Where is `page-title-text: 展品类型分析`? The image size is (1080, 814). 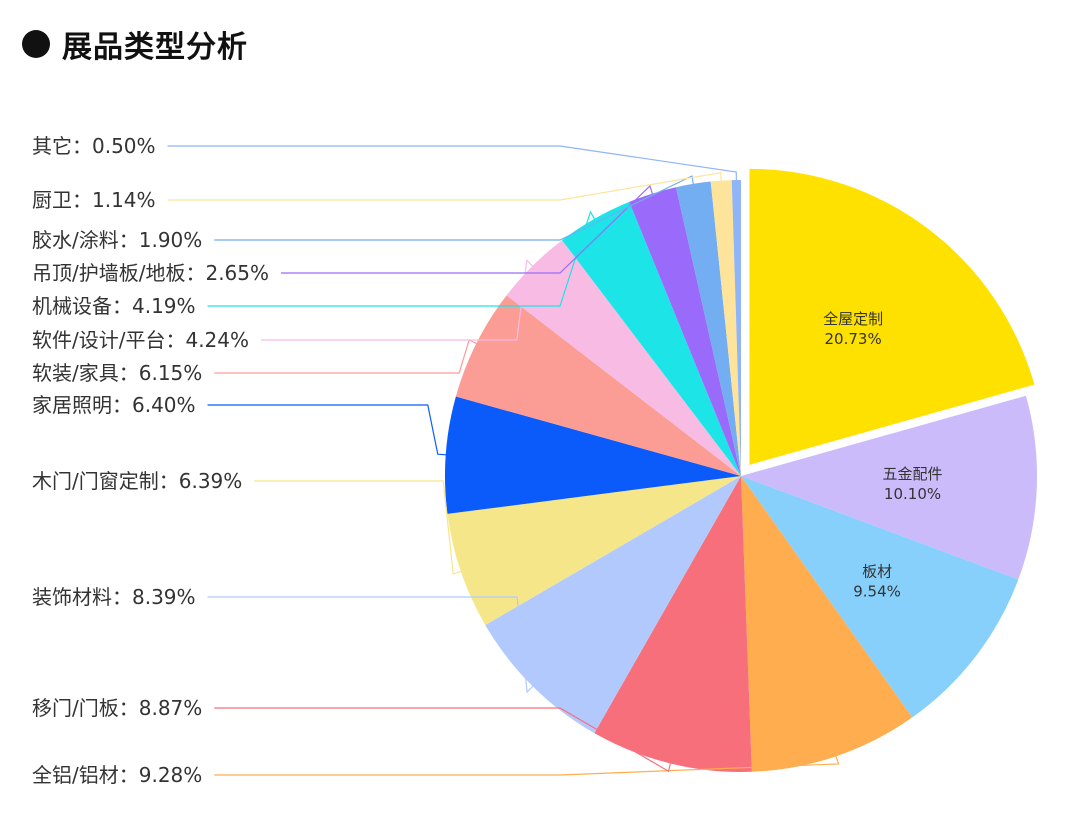
page-title-text: 展品类型分析 is located at coordinates (155, 47).